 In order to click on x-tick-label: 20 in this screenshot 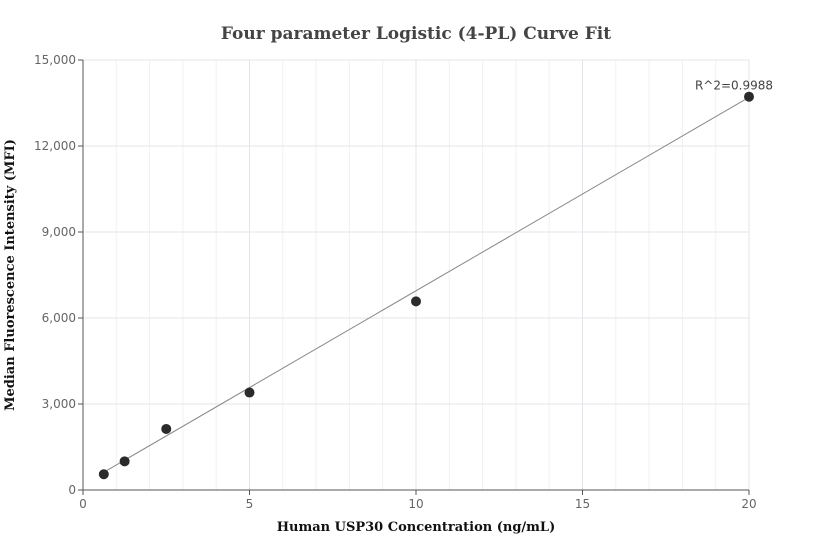, I will do `click(748, 504)`.